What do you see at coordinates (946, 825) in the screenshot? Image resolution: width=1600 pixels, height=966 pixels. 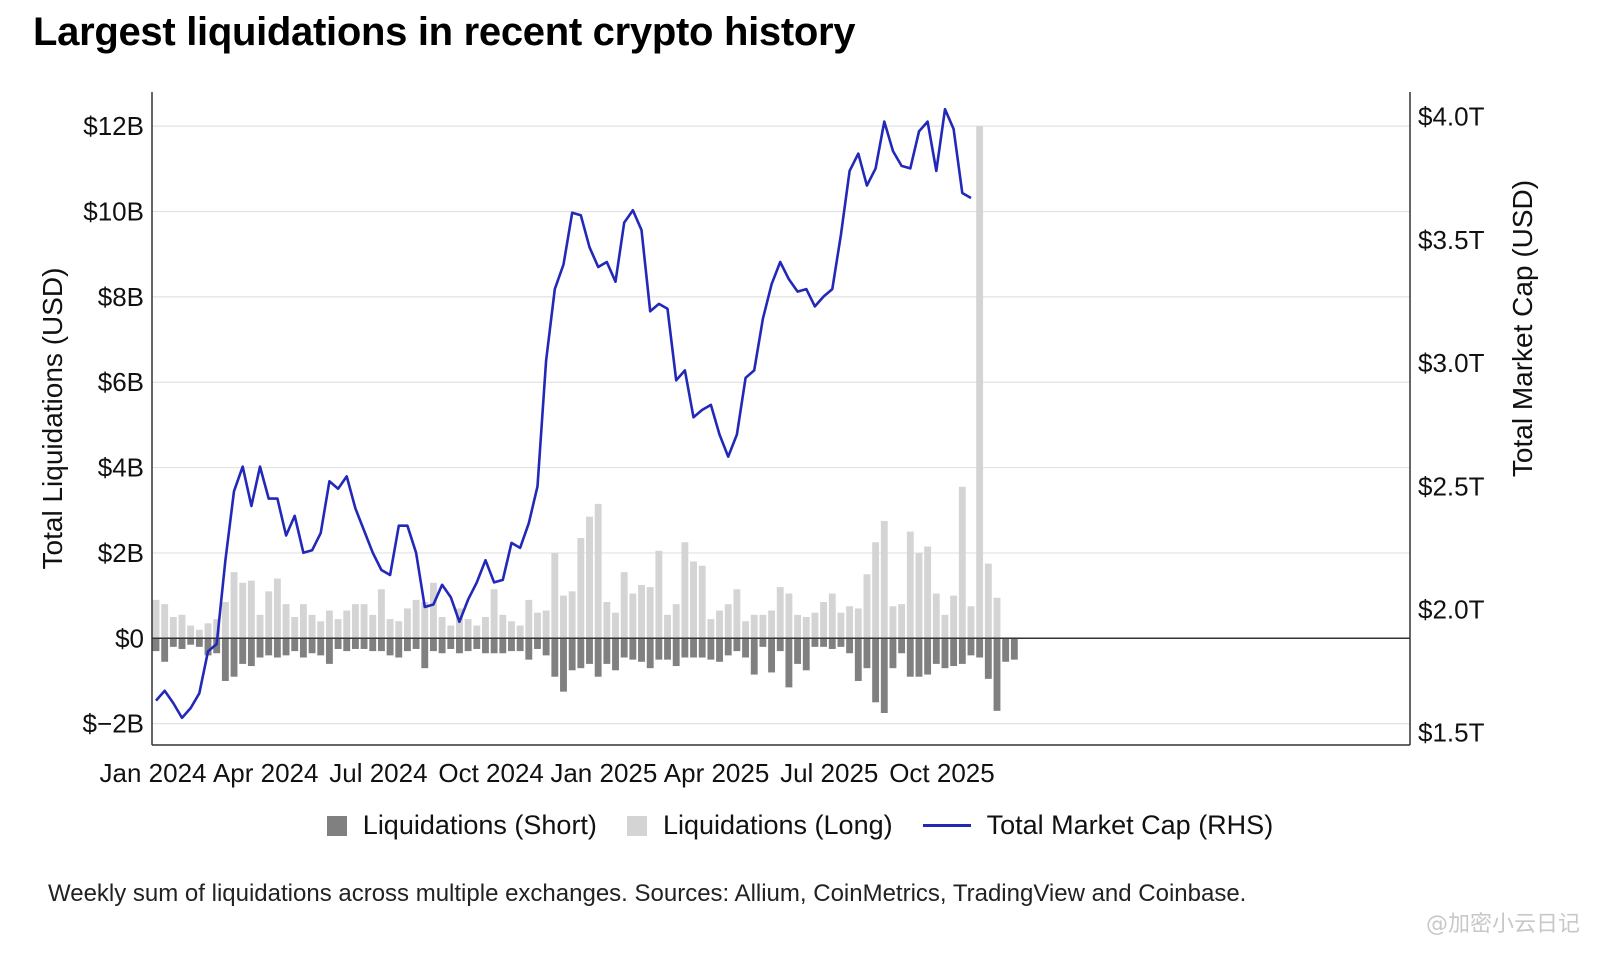 I see `legend-line-market-cap` at bounding box center [946, 825].